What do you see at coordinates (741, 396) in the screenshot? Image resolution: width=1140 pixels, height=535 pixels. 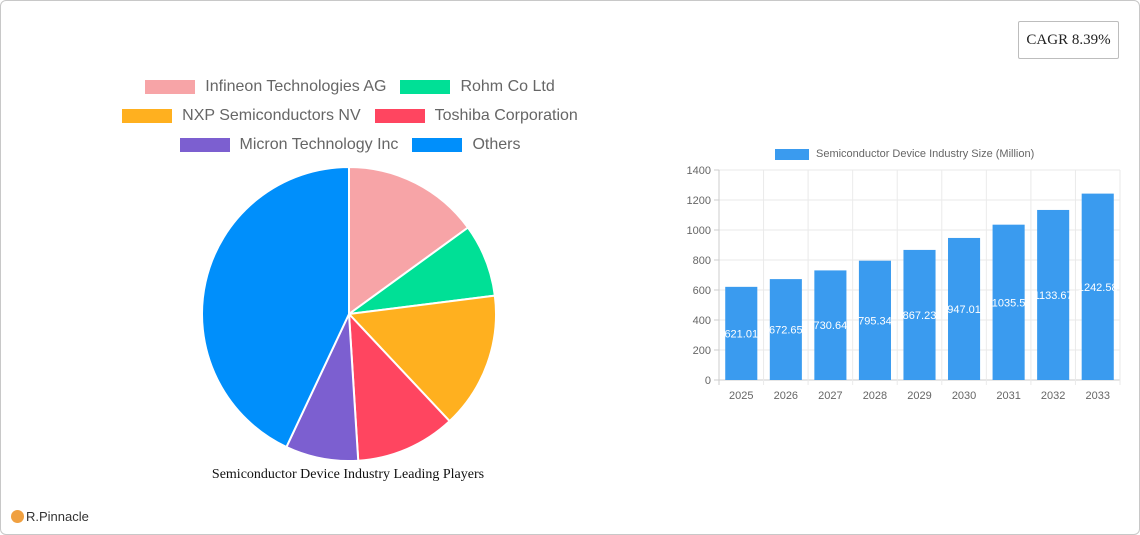 I see `x-tick-label: 2025` at bounding box center [741, 396].